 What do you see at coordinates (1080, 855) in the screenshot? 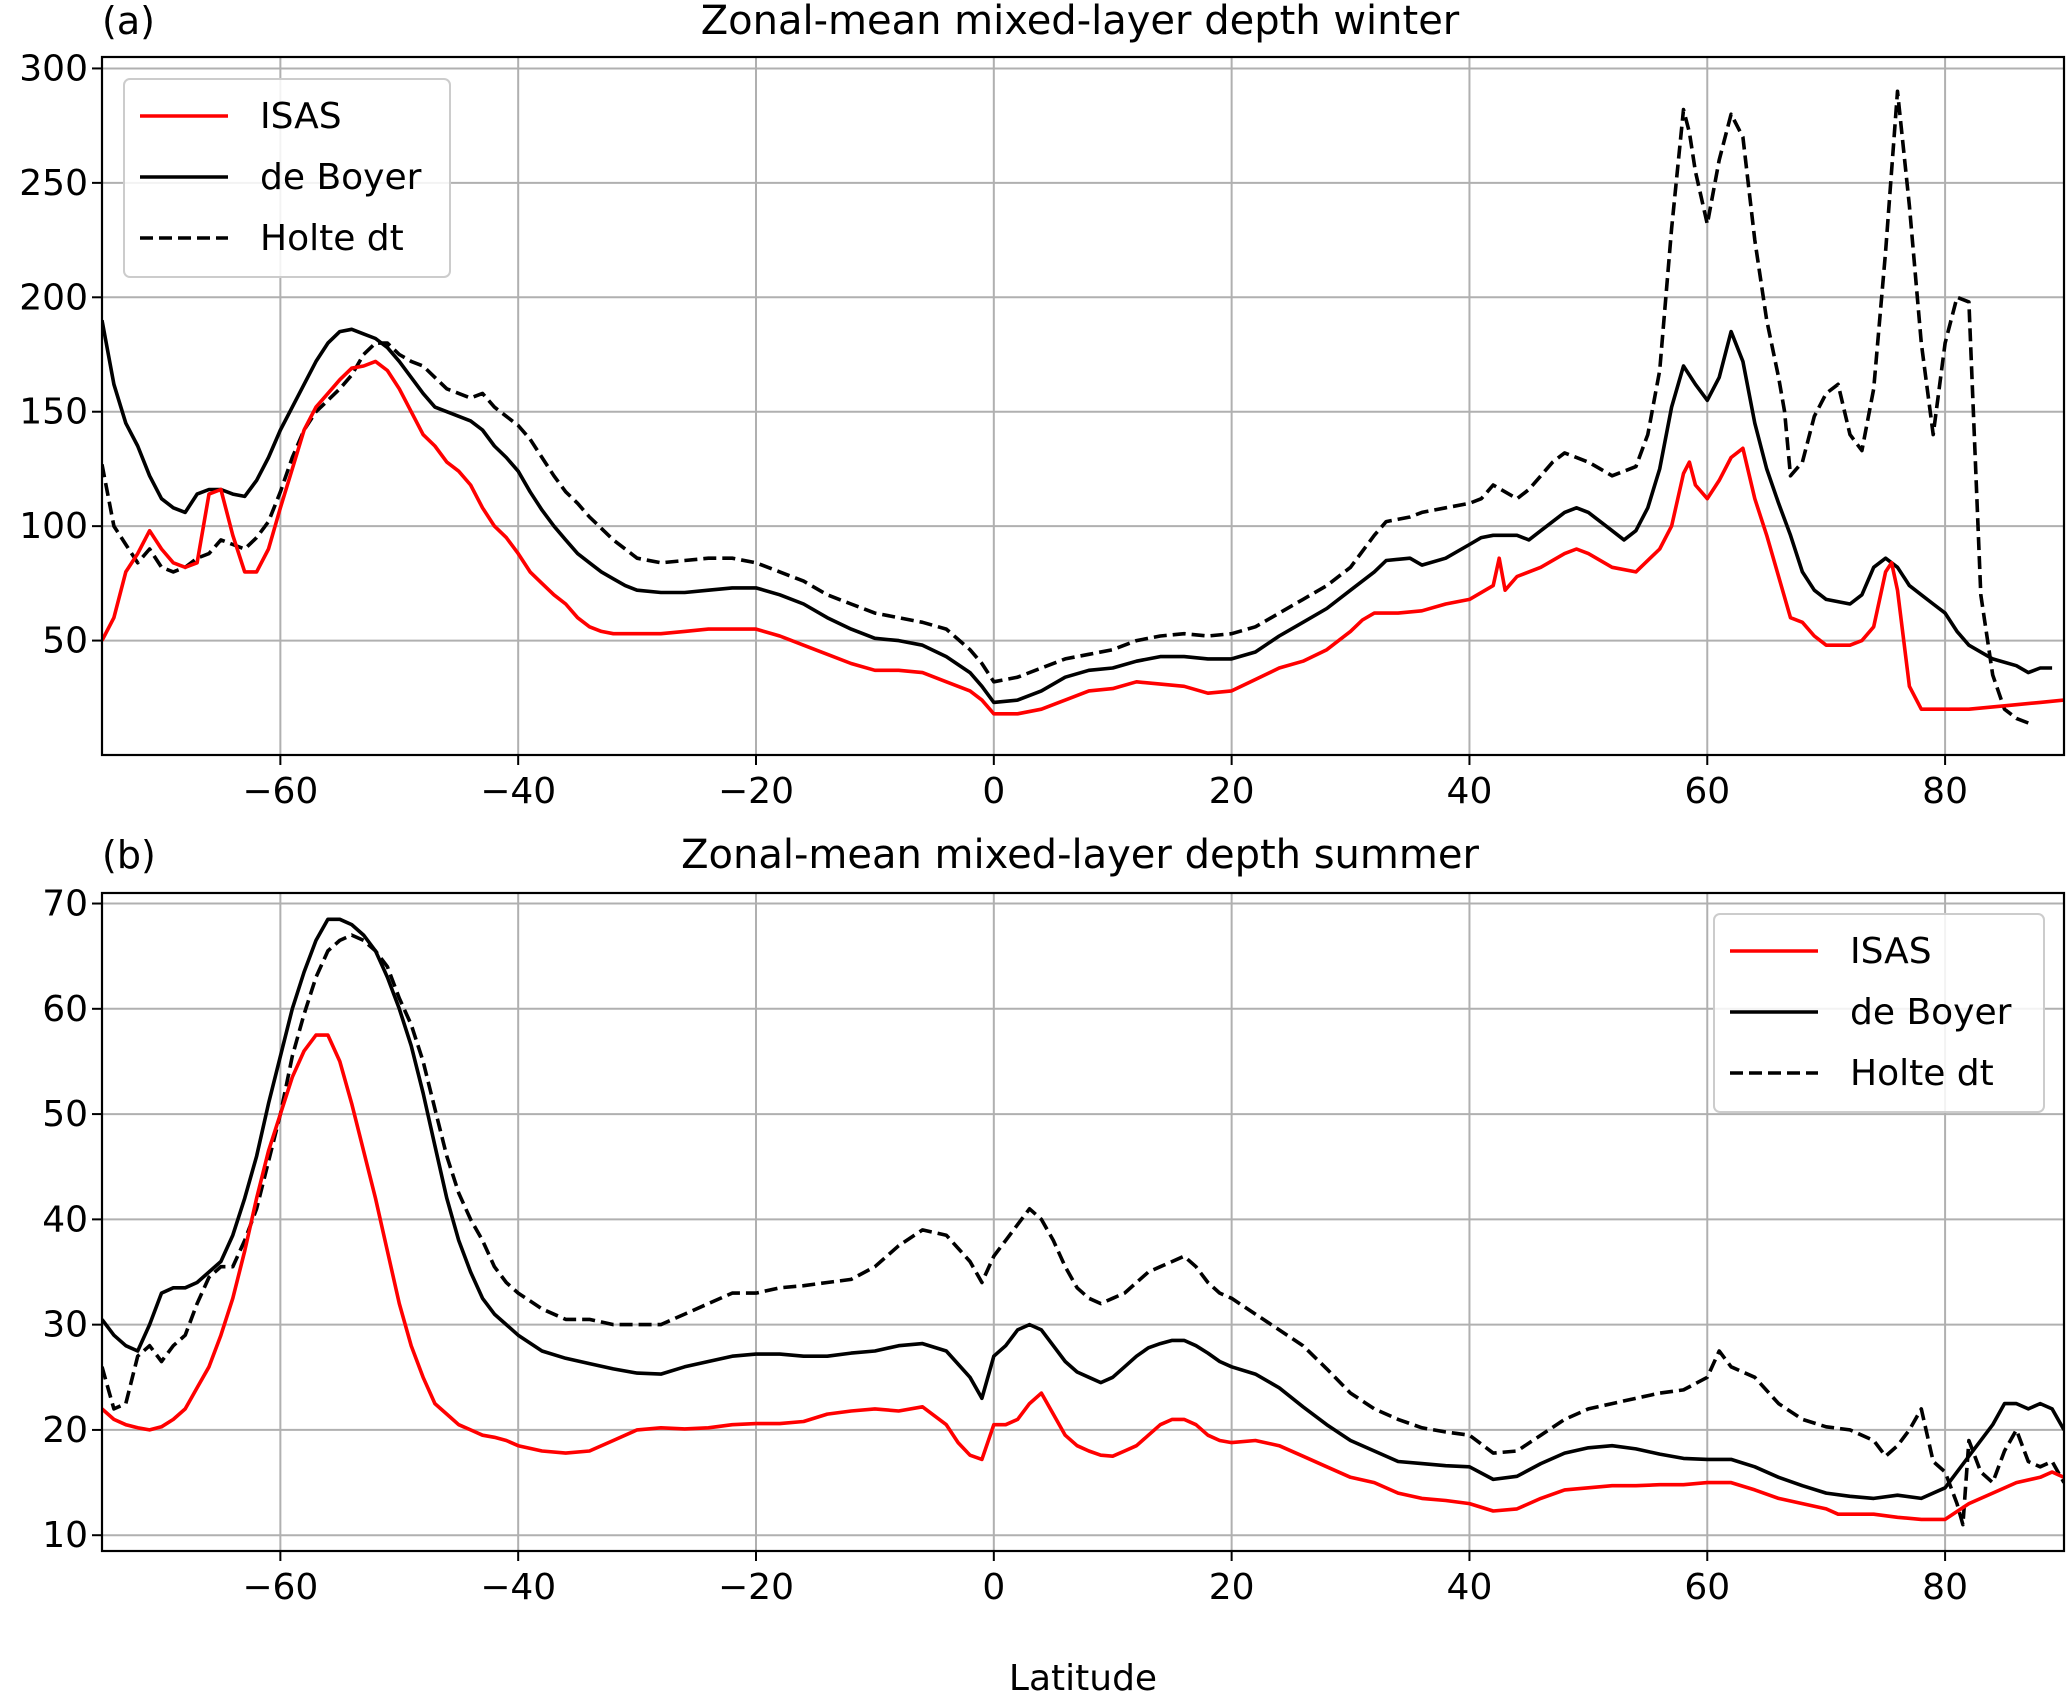
I see `panel-b-title: Zonal-mean mixed-layer depth summer` at bounding box center [1080, 855].